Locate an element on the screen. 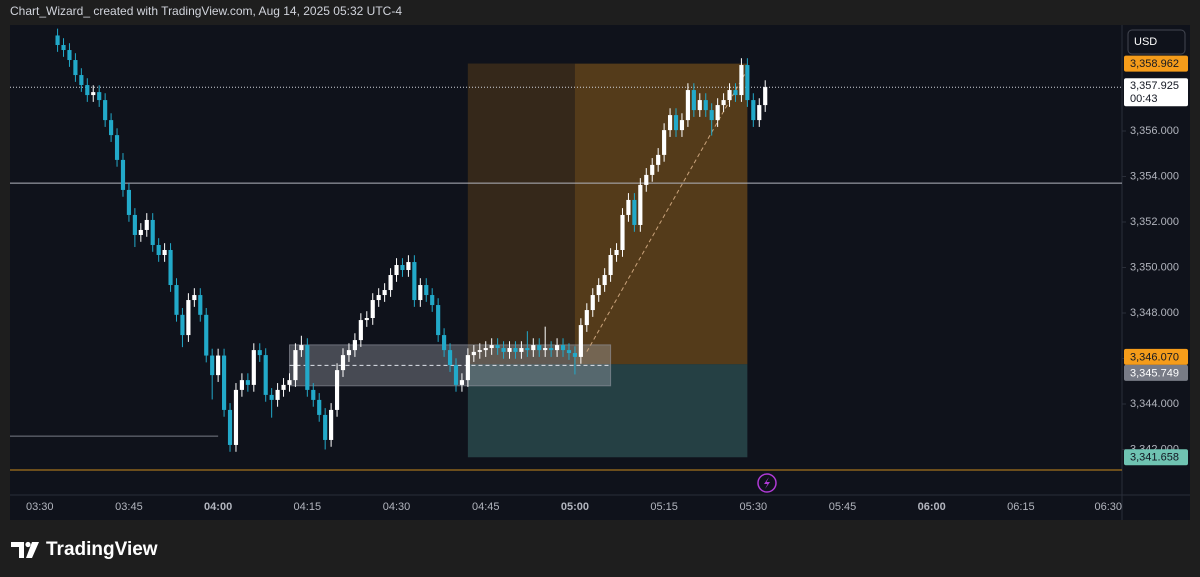 Image resolution: width=1200 pixels, height=577 pixels. y-tick-label: 3,348.000 is located at coordinates (1154, 313).